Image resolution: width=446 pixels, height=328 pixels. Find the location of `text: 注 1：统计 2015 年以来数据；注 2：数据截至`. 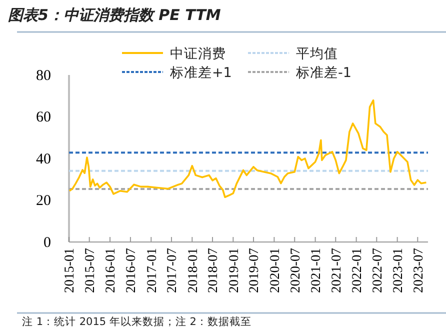

text: 注 1：统计 2015 年以来数据；注 2：数据截至 is located at coordinates (137, 321).